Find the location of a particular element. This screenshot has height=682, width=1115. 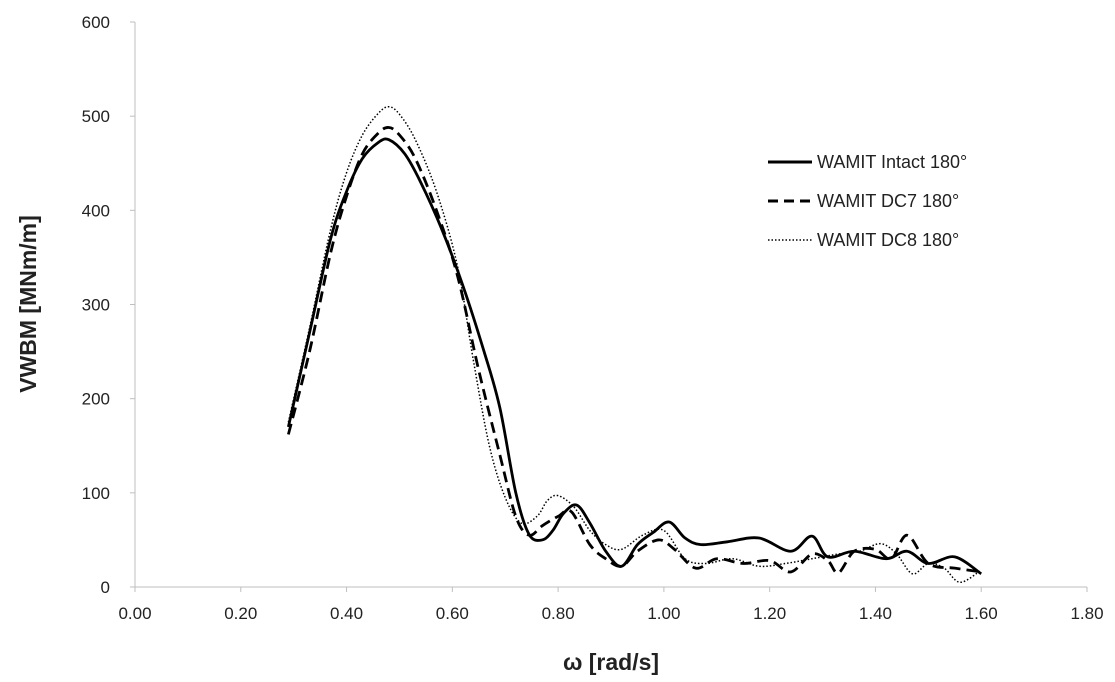

y-tick-label: 300 is located at coordinates (96, 305).